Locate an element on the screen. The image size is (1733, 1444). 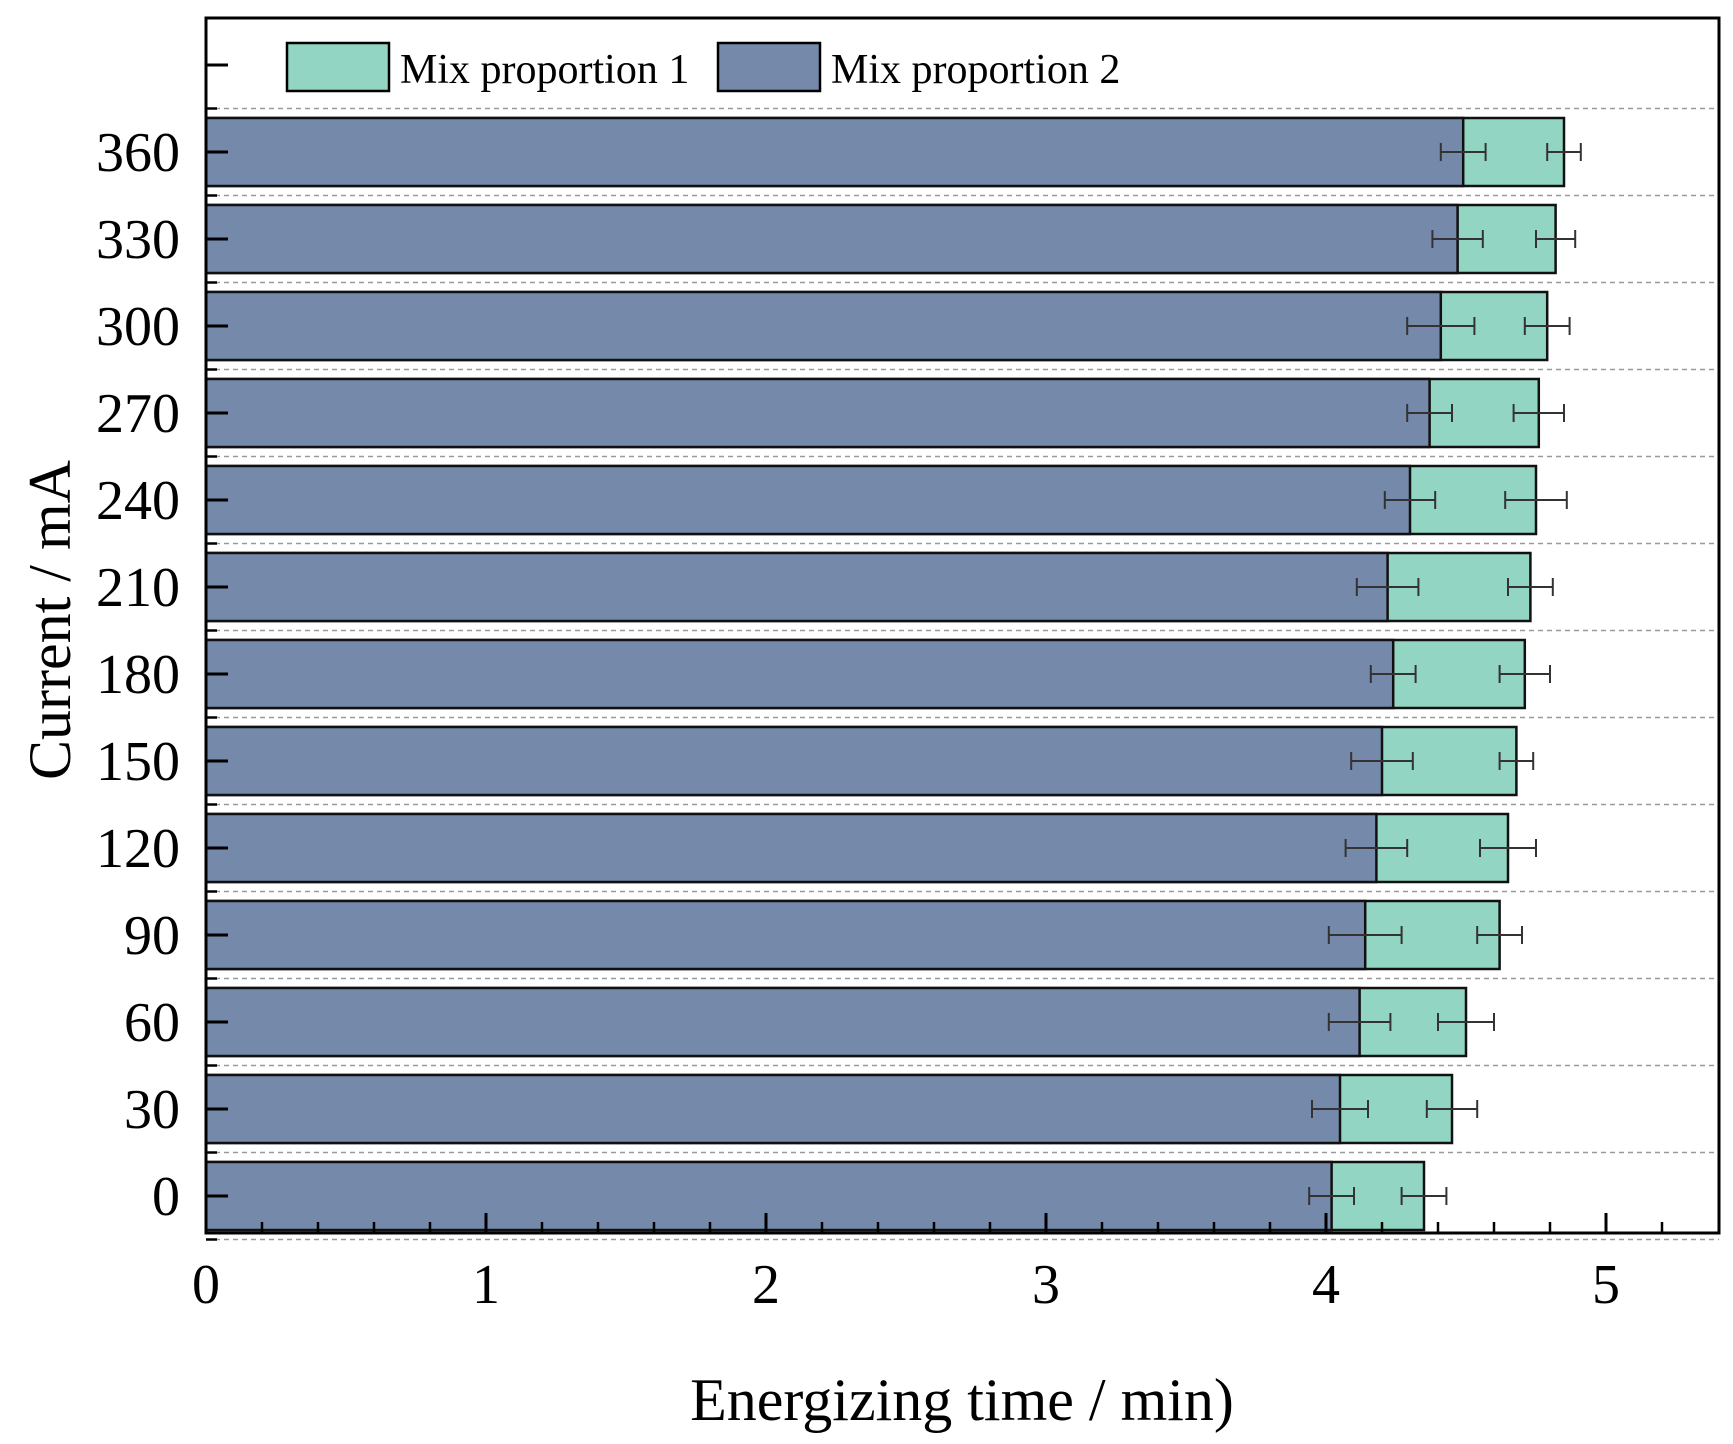
x-axis: 0 1 2 3 4 5 is located at coordinates (928, 1264).